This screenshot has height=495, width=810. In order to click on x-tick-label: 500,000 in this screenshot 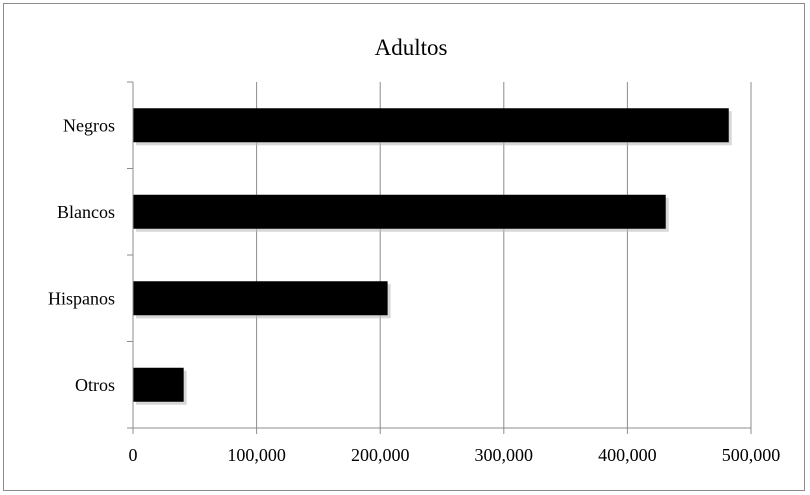, I will do `click(751, 455)`.